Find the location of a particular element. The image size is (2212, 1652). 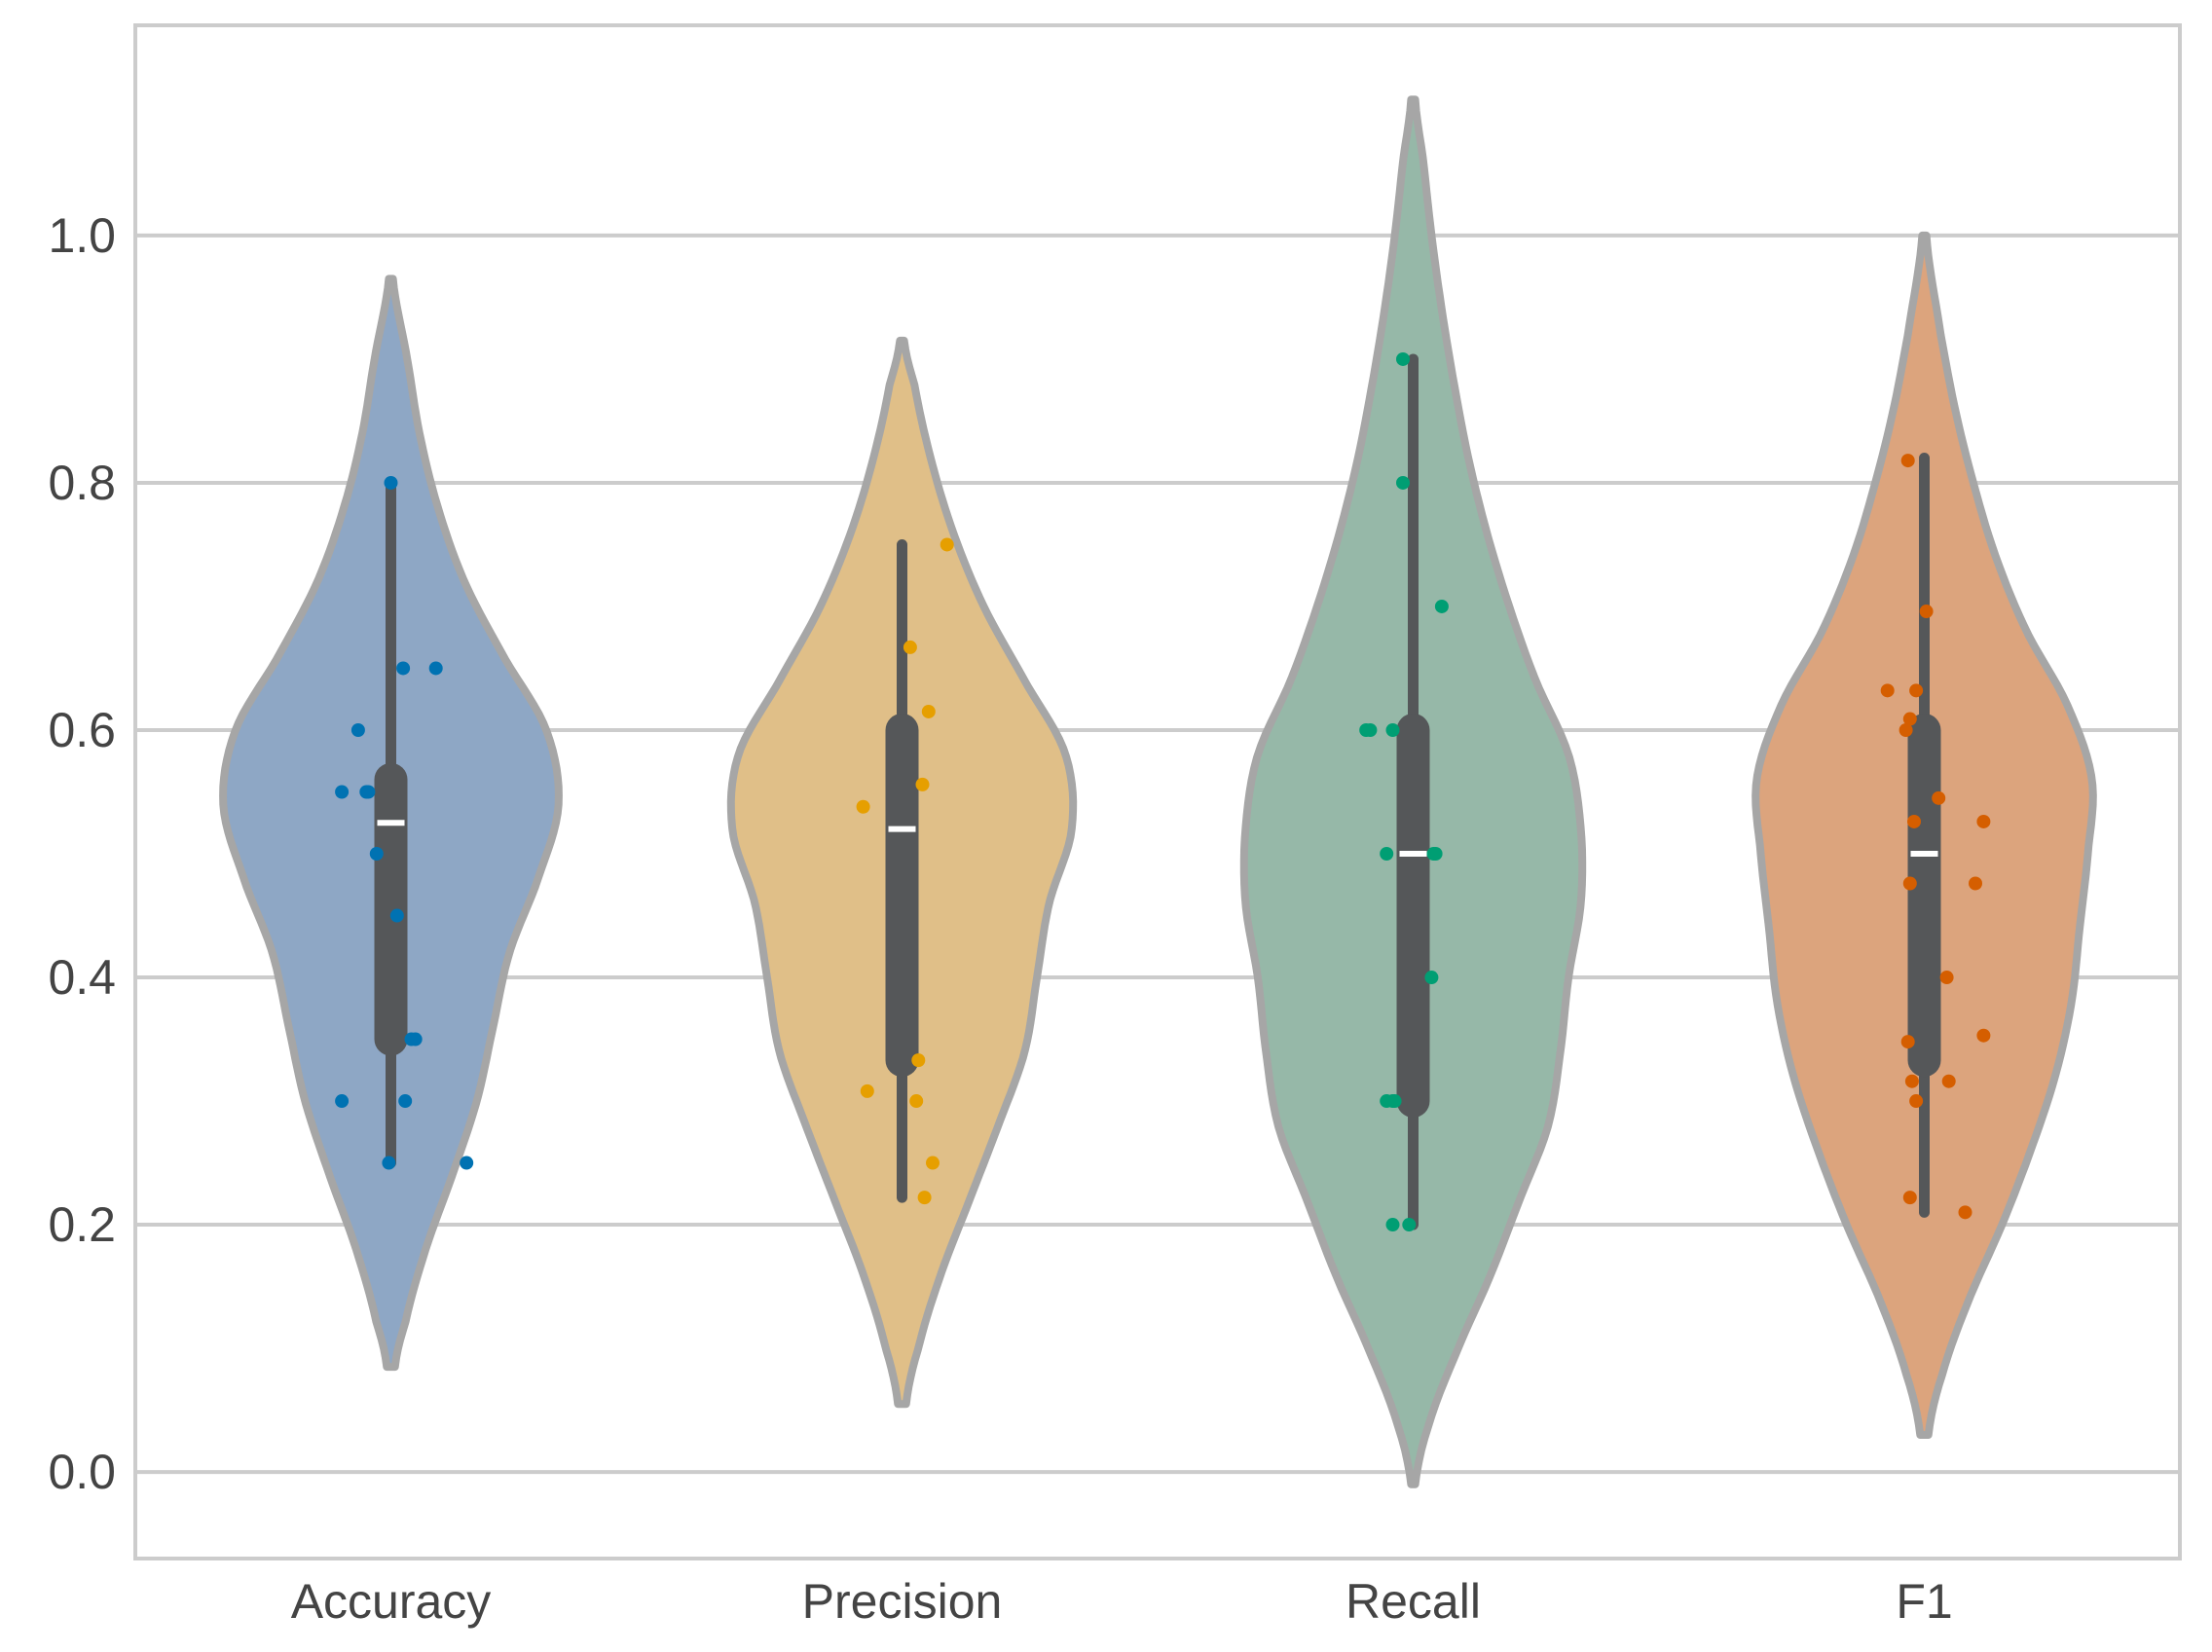

violin-accuracy is located at coordinates (391, 823).